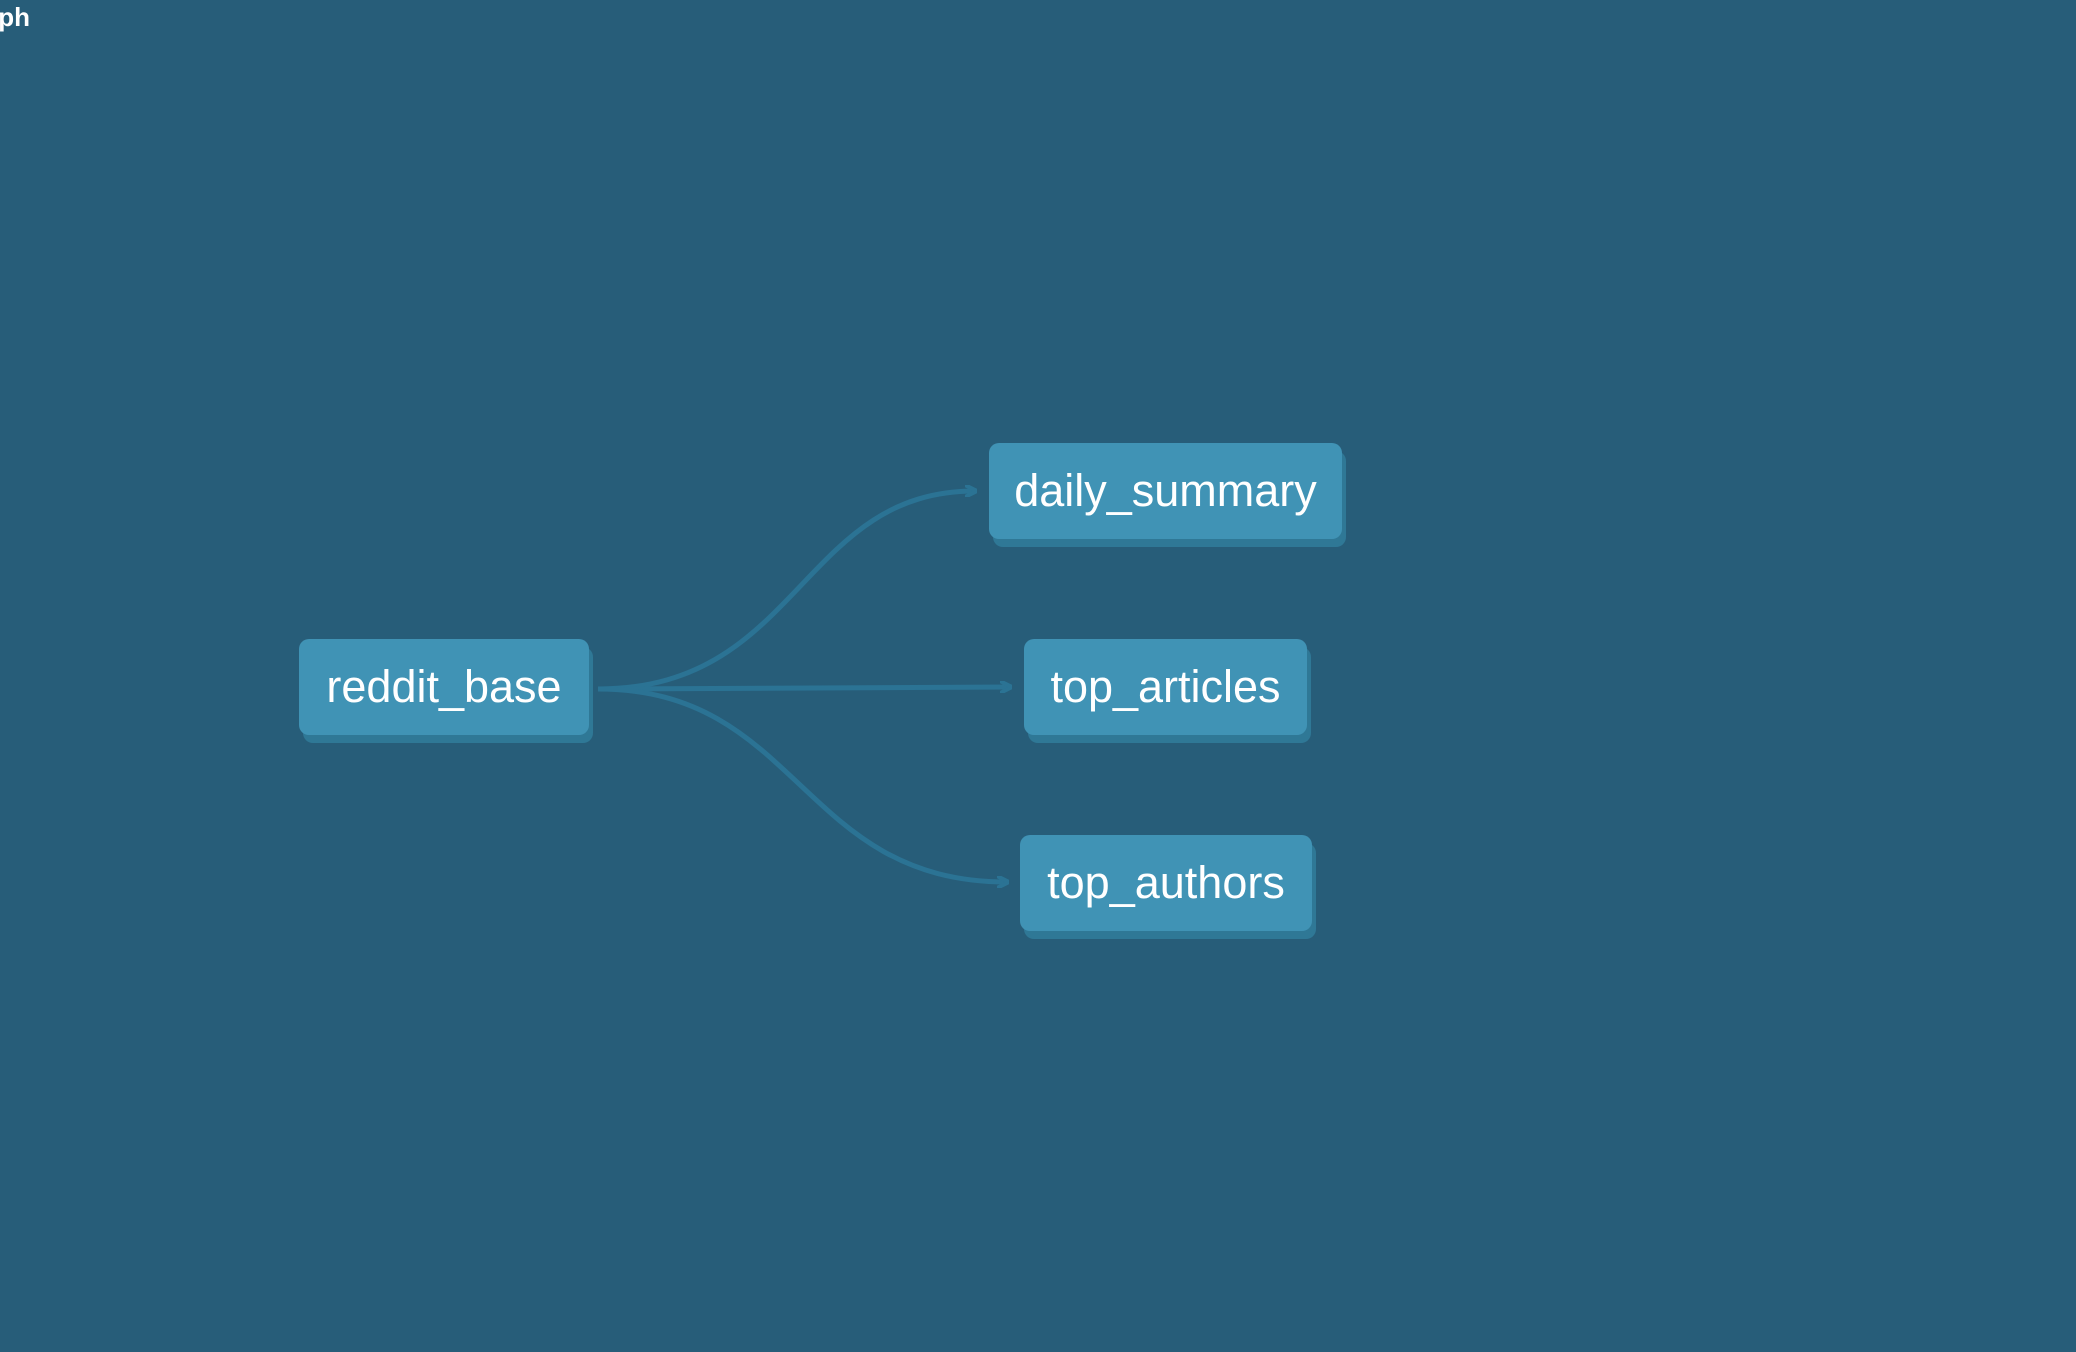  What do you see at coordinates (1165, 491) in the screenshot?
I see `node-daily-summary: daily_summary` at bounding box center [1165, 491].